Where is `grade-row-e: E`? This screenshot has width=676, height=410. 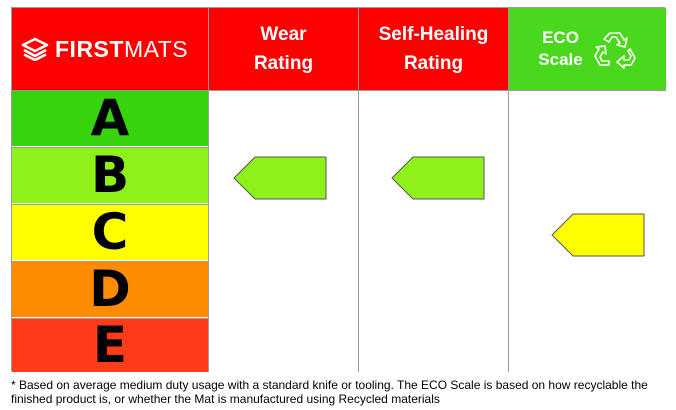 grade-row-e: E is located at coordinates (110, 345).